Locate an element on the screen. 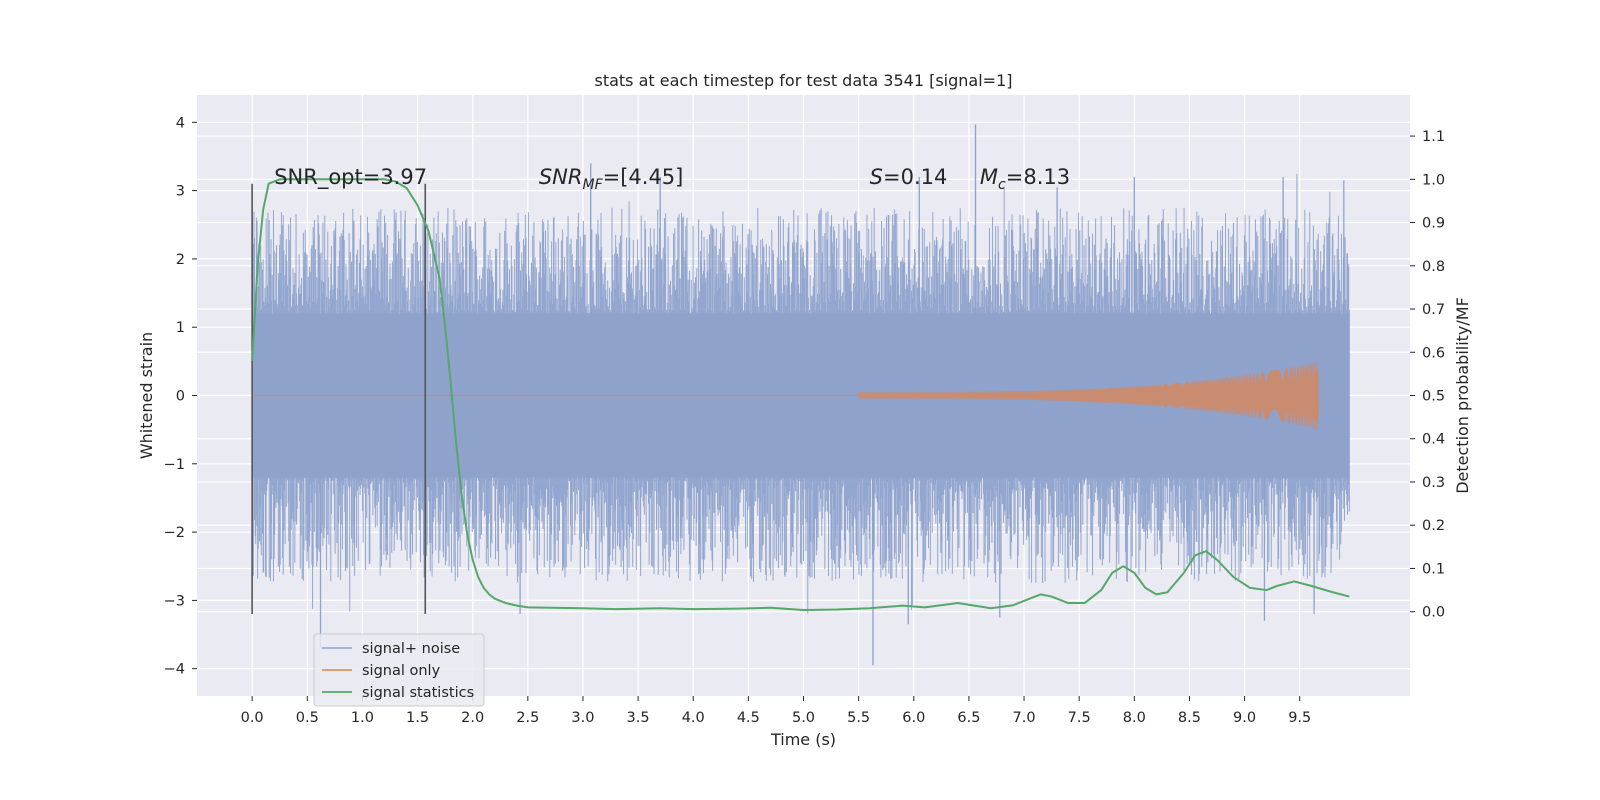  legend-label-signal-statistics: signal statistics is located at coordinates (418, 693).